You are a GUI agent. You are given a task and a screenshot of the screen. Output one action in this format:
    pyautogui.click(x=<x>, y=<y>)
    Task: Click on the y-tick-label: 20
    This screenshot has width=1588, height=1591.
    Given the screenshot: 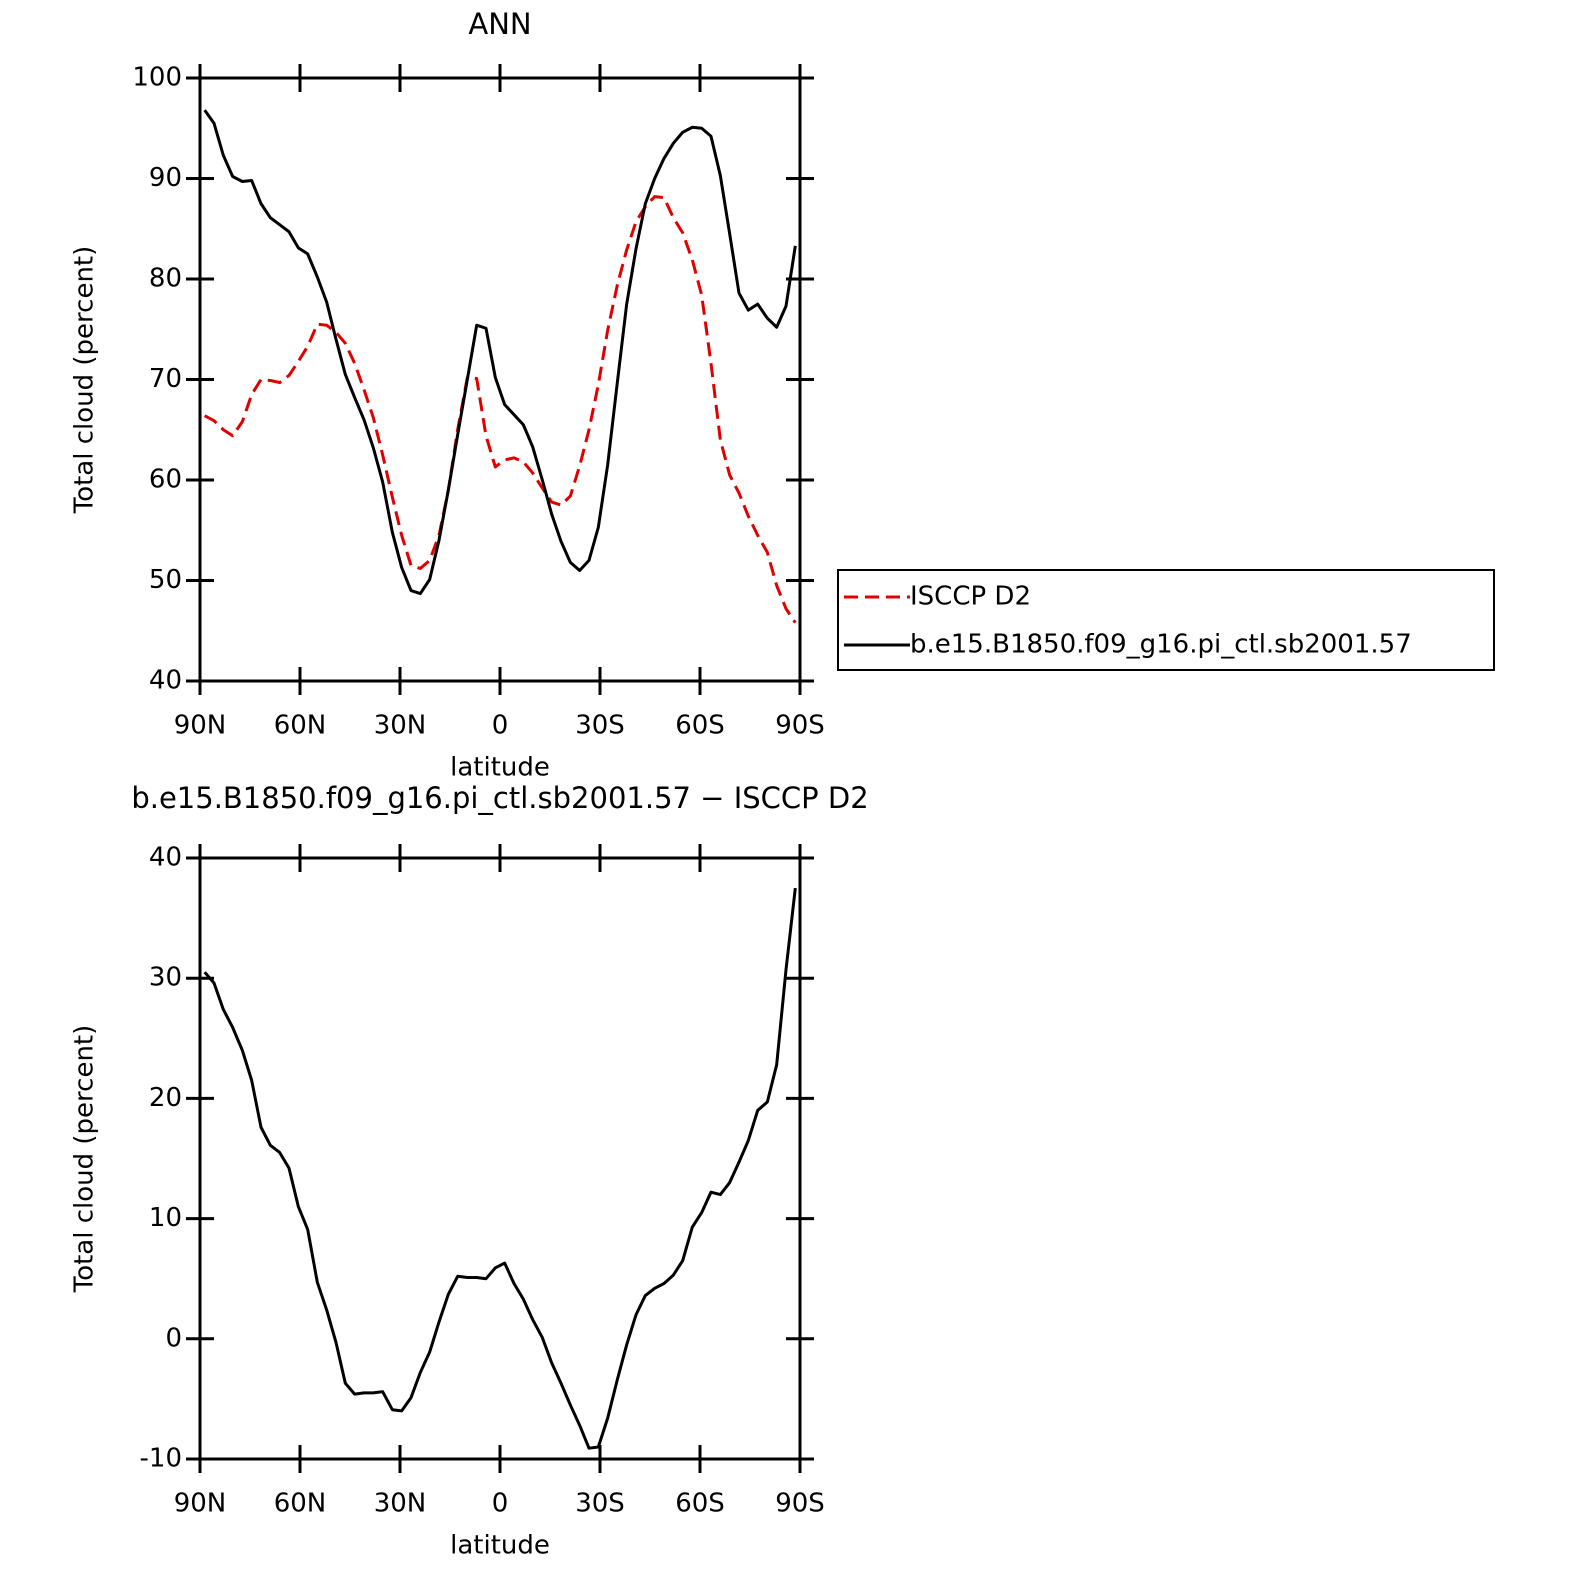 What is the action you would take?
    pyautogui.click(x=165, y=1098)
    